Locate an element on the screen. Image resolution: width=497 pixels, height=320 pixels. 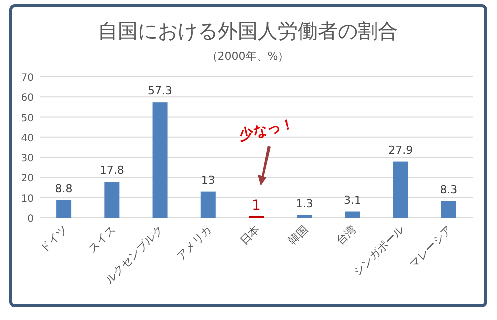
chart-subtitle: （2000年、%） is located at coordinates (248, 56).